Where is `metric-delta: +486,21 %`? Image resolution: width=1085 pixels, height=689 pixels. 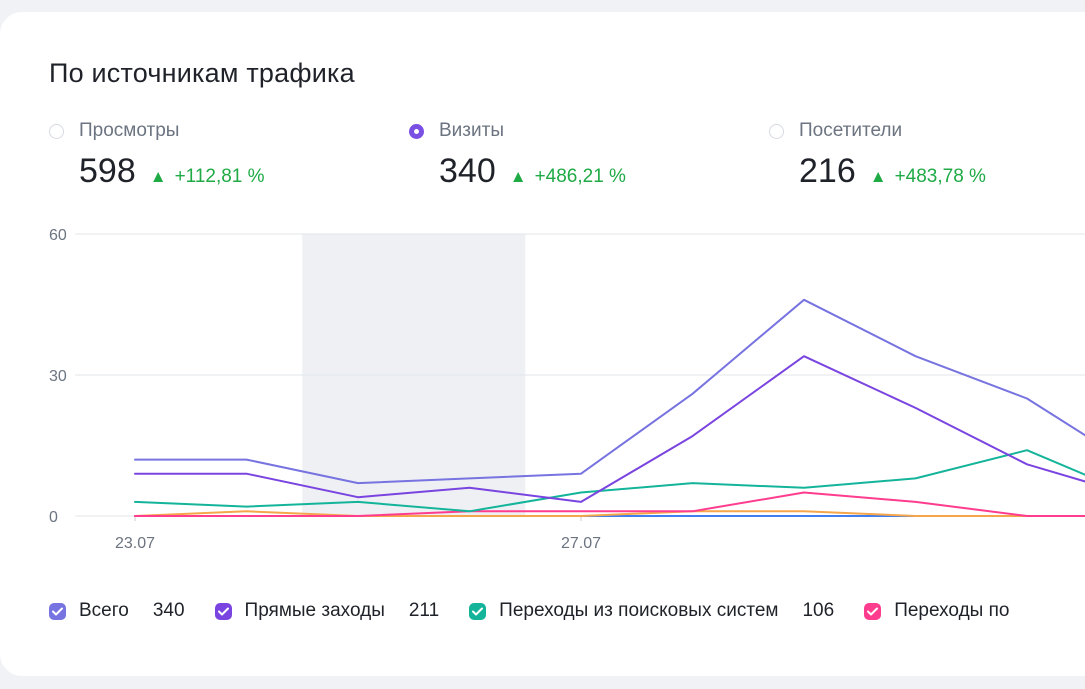
metric-delta: +486,21 % is located at coordinates (580, 176).